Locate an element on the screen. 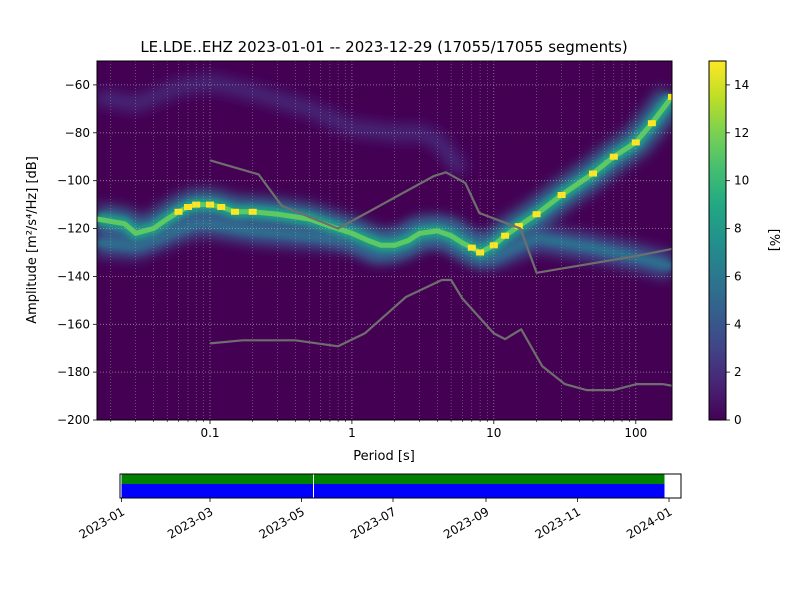 The height and width of the screenshot is (600, 800). colorbar-tick-label: 2 is located at coordinates (738, 372).